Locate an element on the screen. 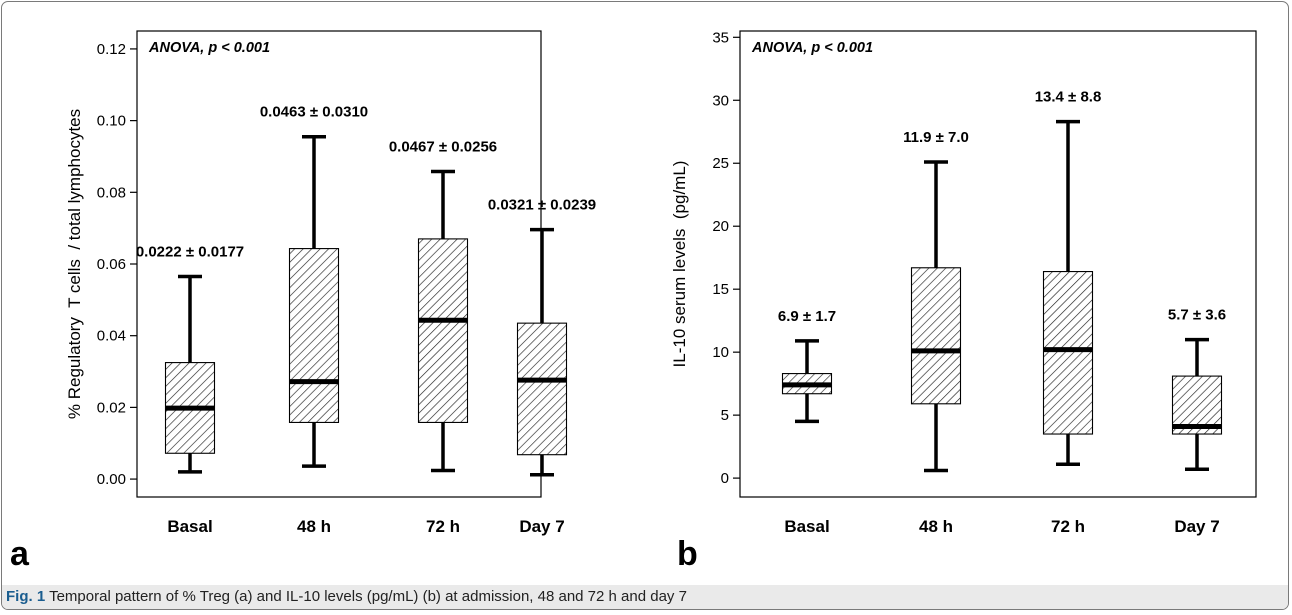 This screenshot has width=1292, height=615. panel-a-data-label-basal: 0.0222 ± 0.0177 is located at coordinates (190, 252).